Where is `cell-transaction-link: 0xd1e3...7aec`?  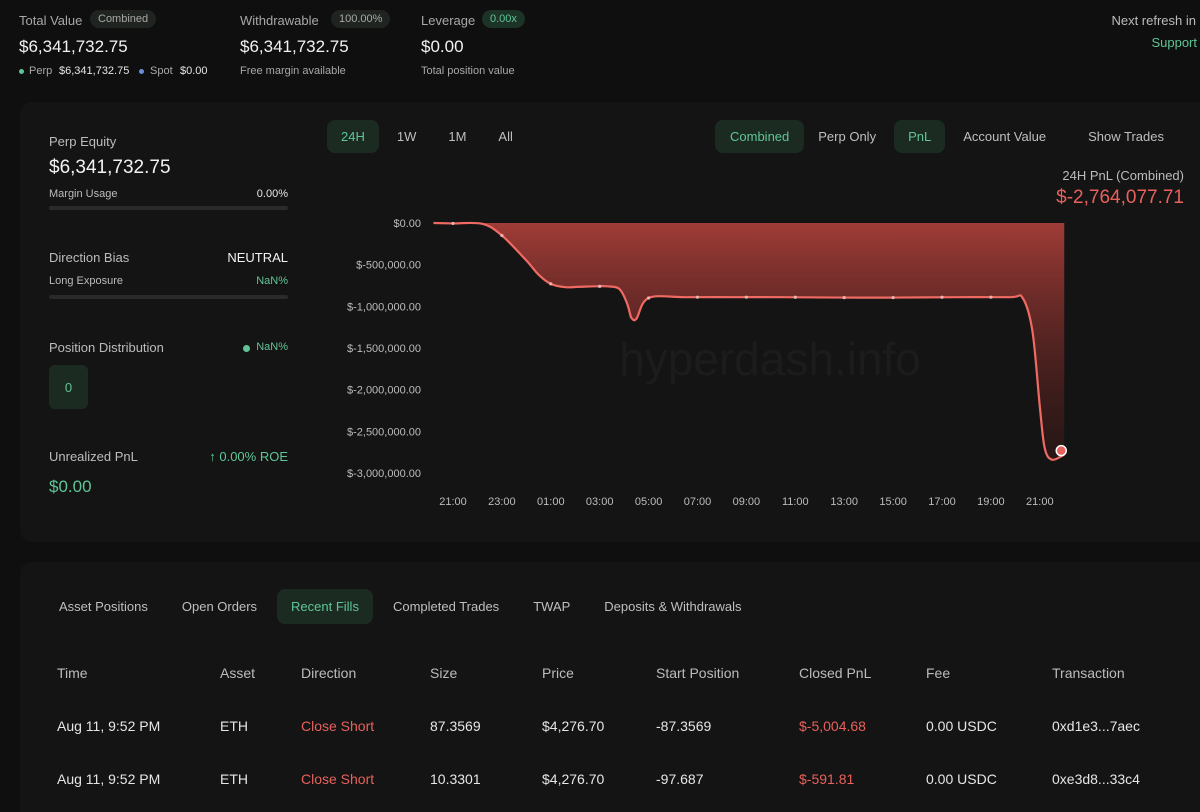
cell-transaction-link: 0xd1e3...7aec is located at coordinates (1096, 726).